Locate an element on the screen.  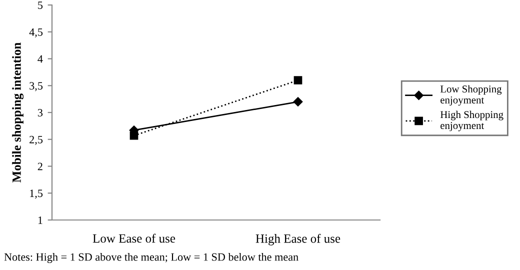
text: Notes: High = 1 SD above the mean; Low = 1 SD below the mean is located at coordinates (151, 258).